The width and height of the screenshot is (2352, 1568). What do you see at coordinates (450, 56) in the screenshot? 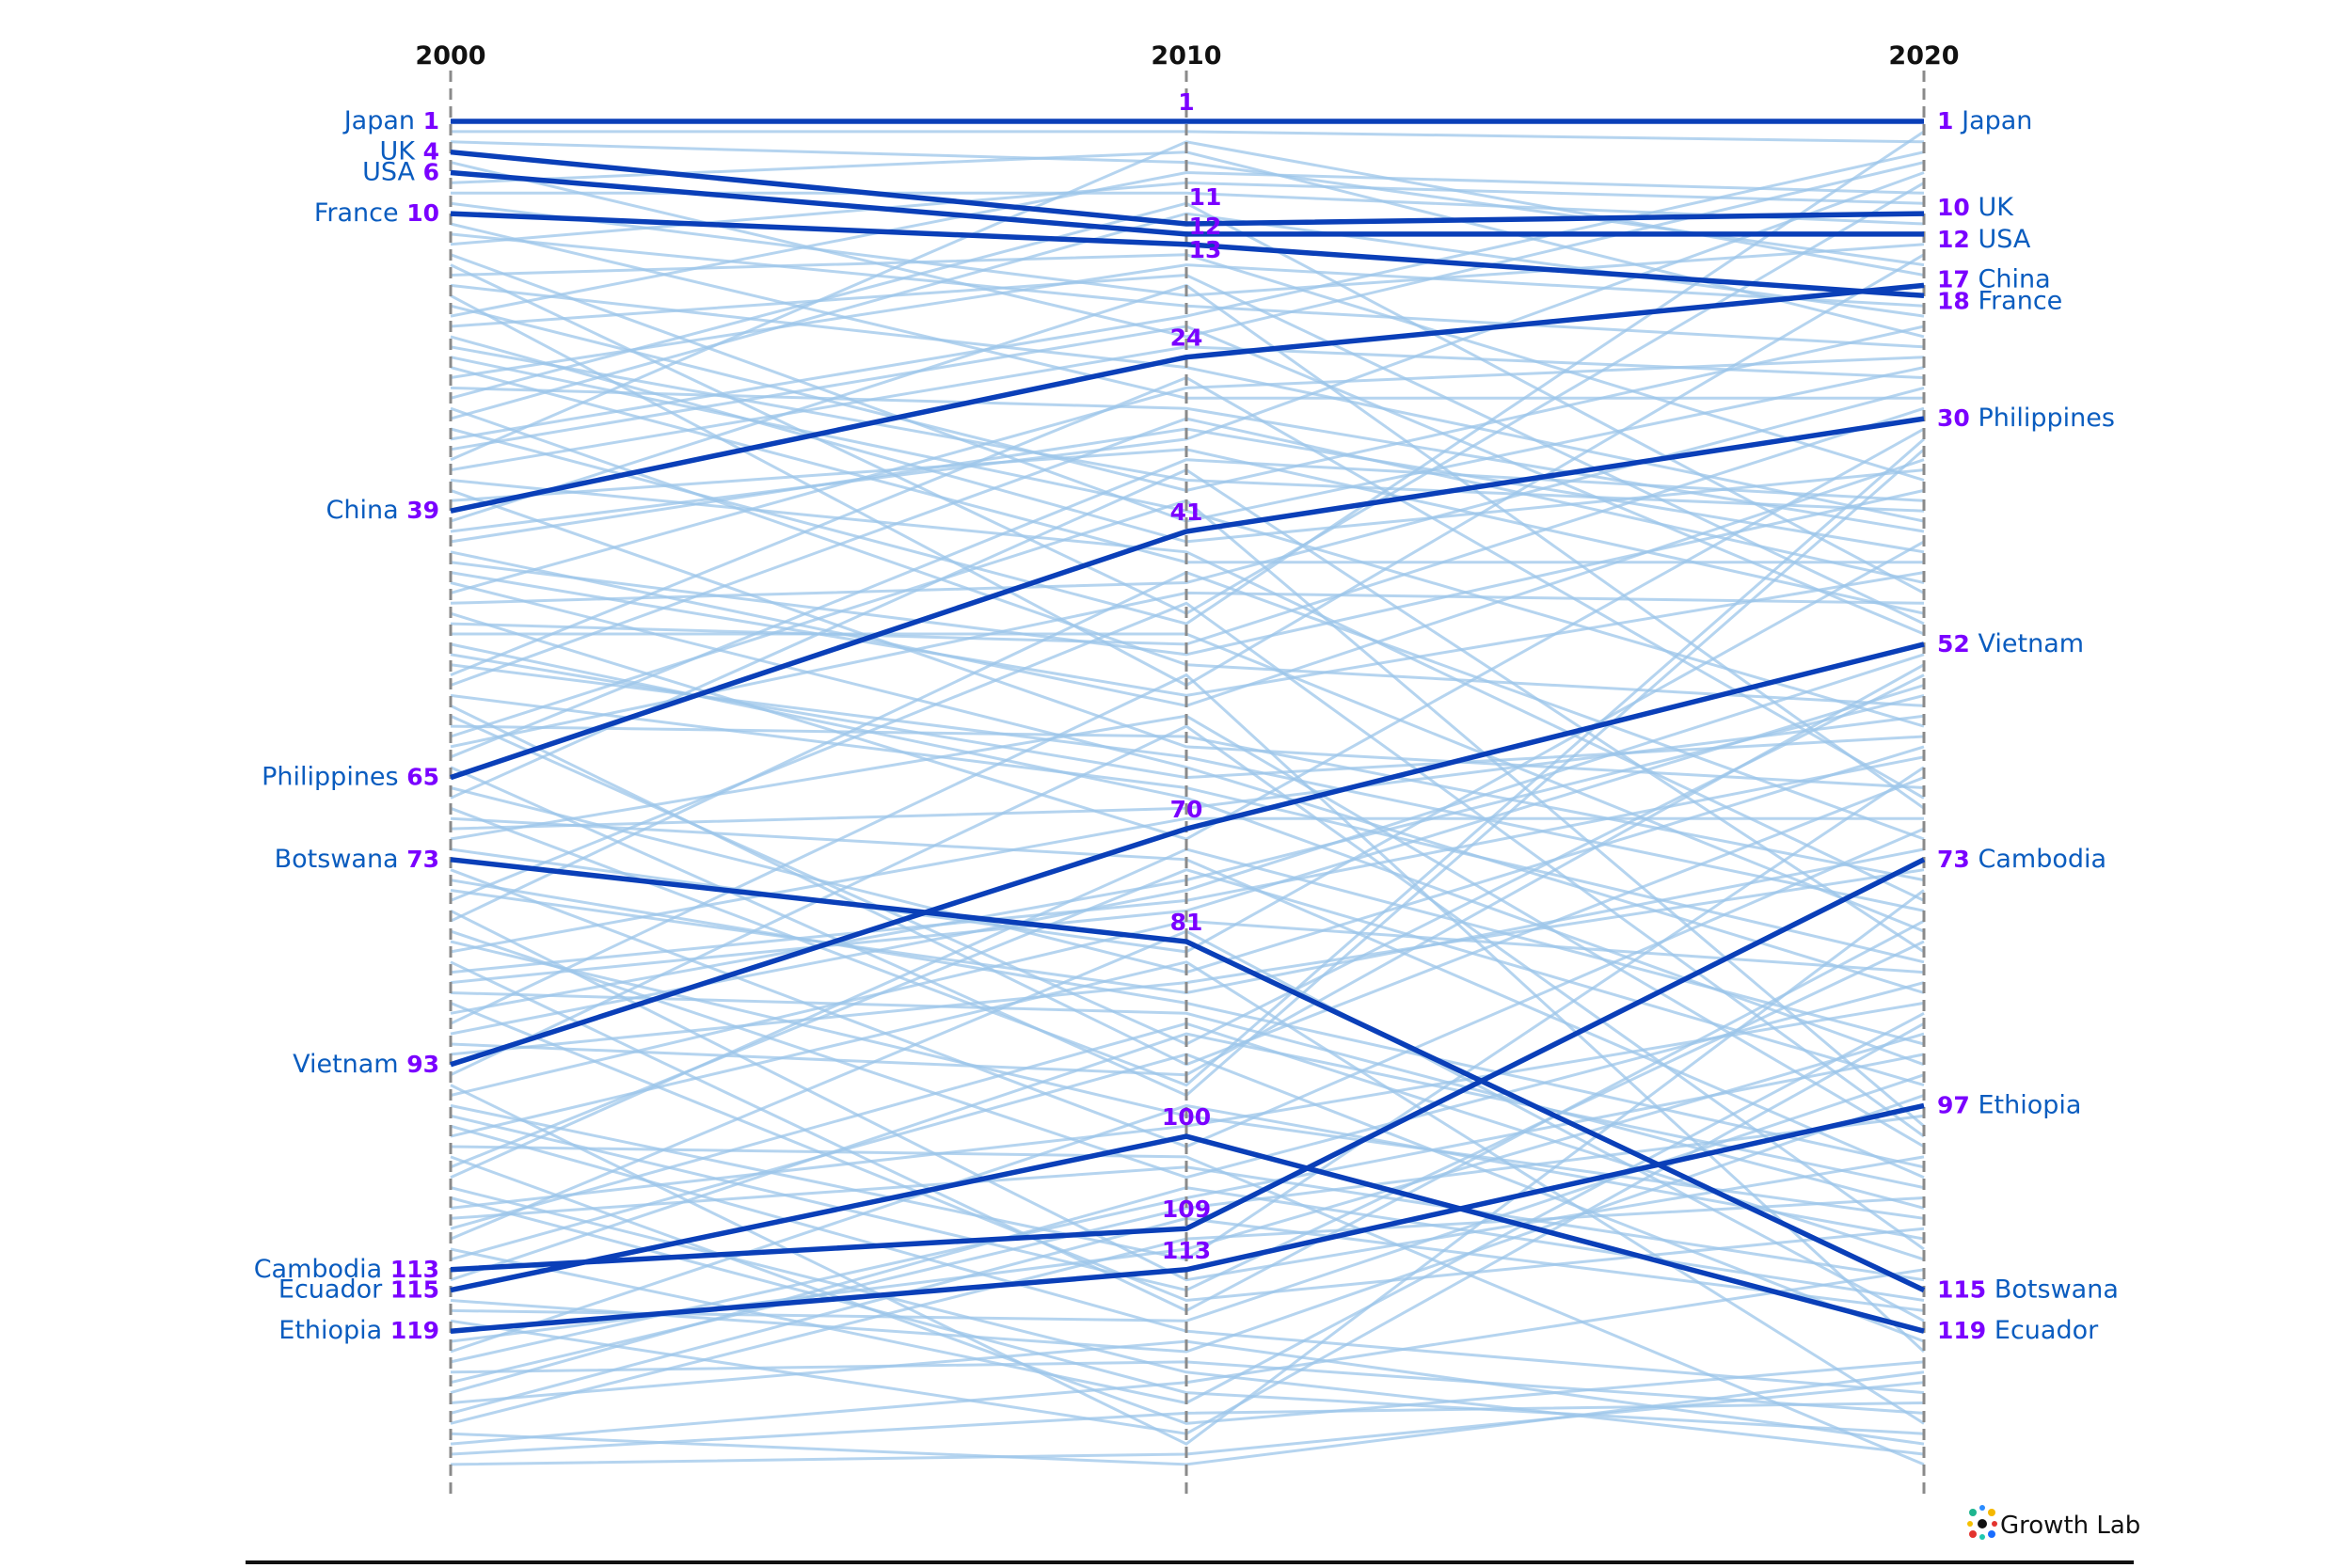
I see `axis-label-2000: 2000` at bounding box center [450, 56].